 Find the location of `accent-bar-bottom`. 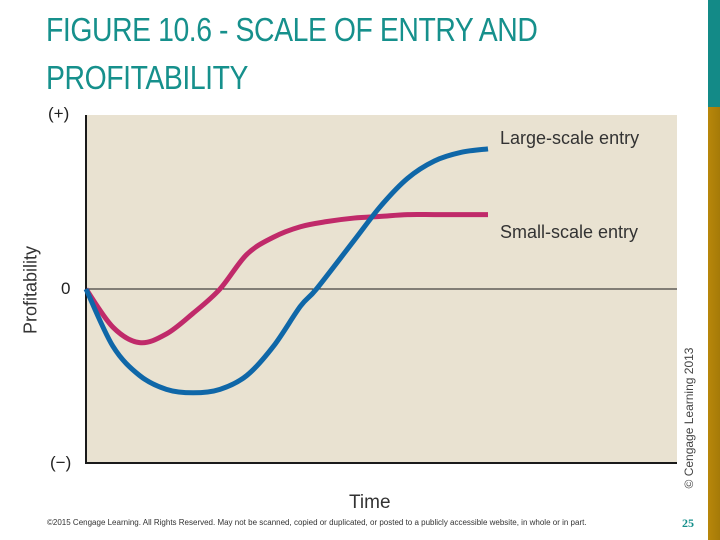

accent-bar-bottom is located at coordinates (714, 323).